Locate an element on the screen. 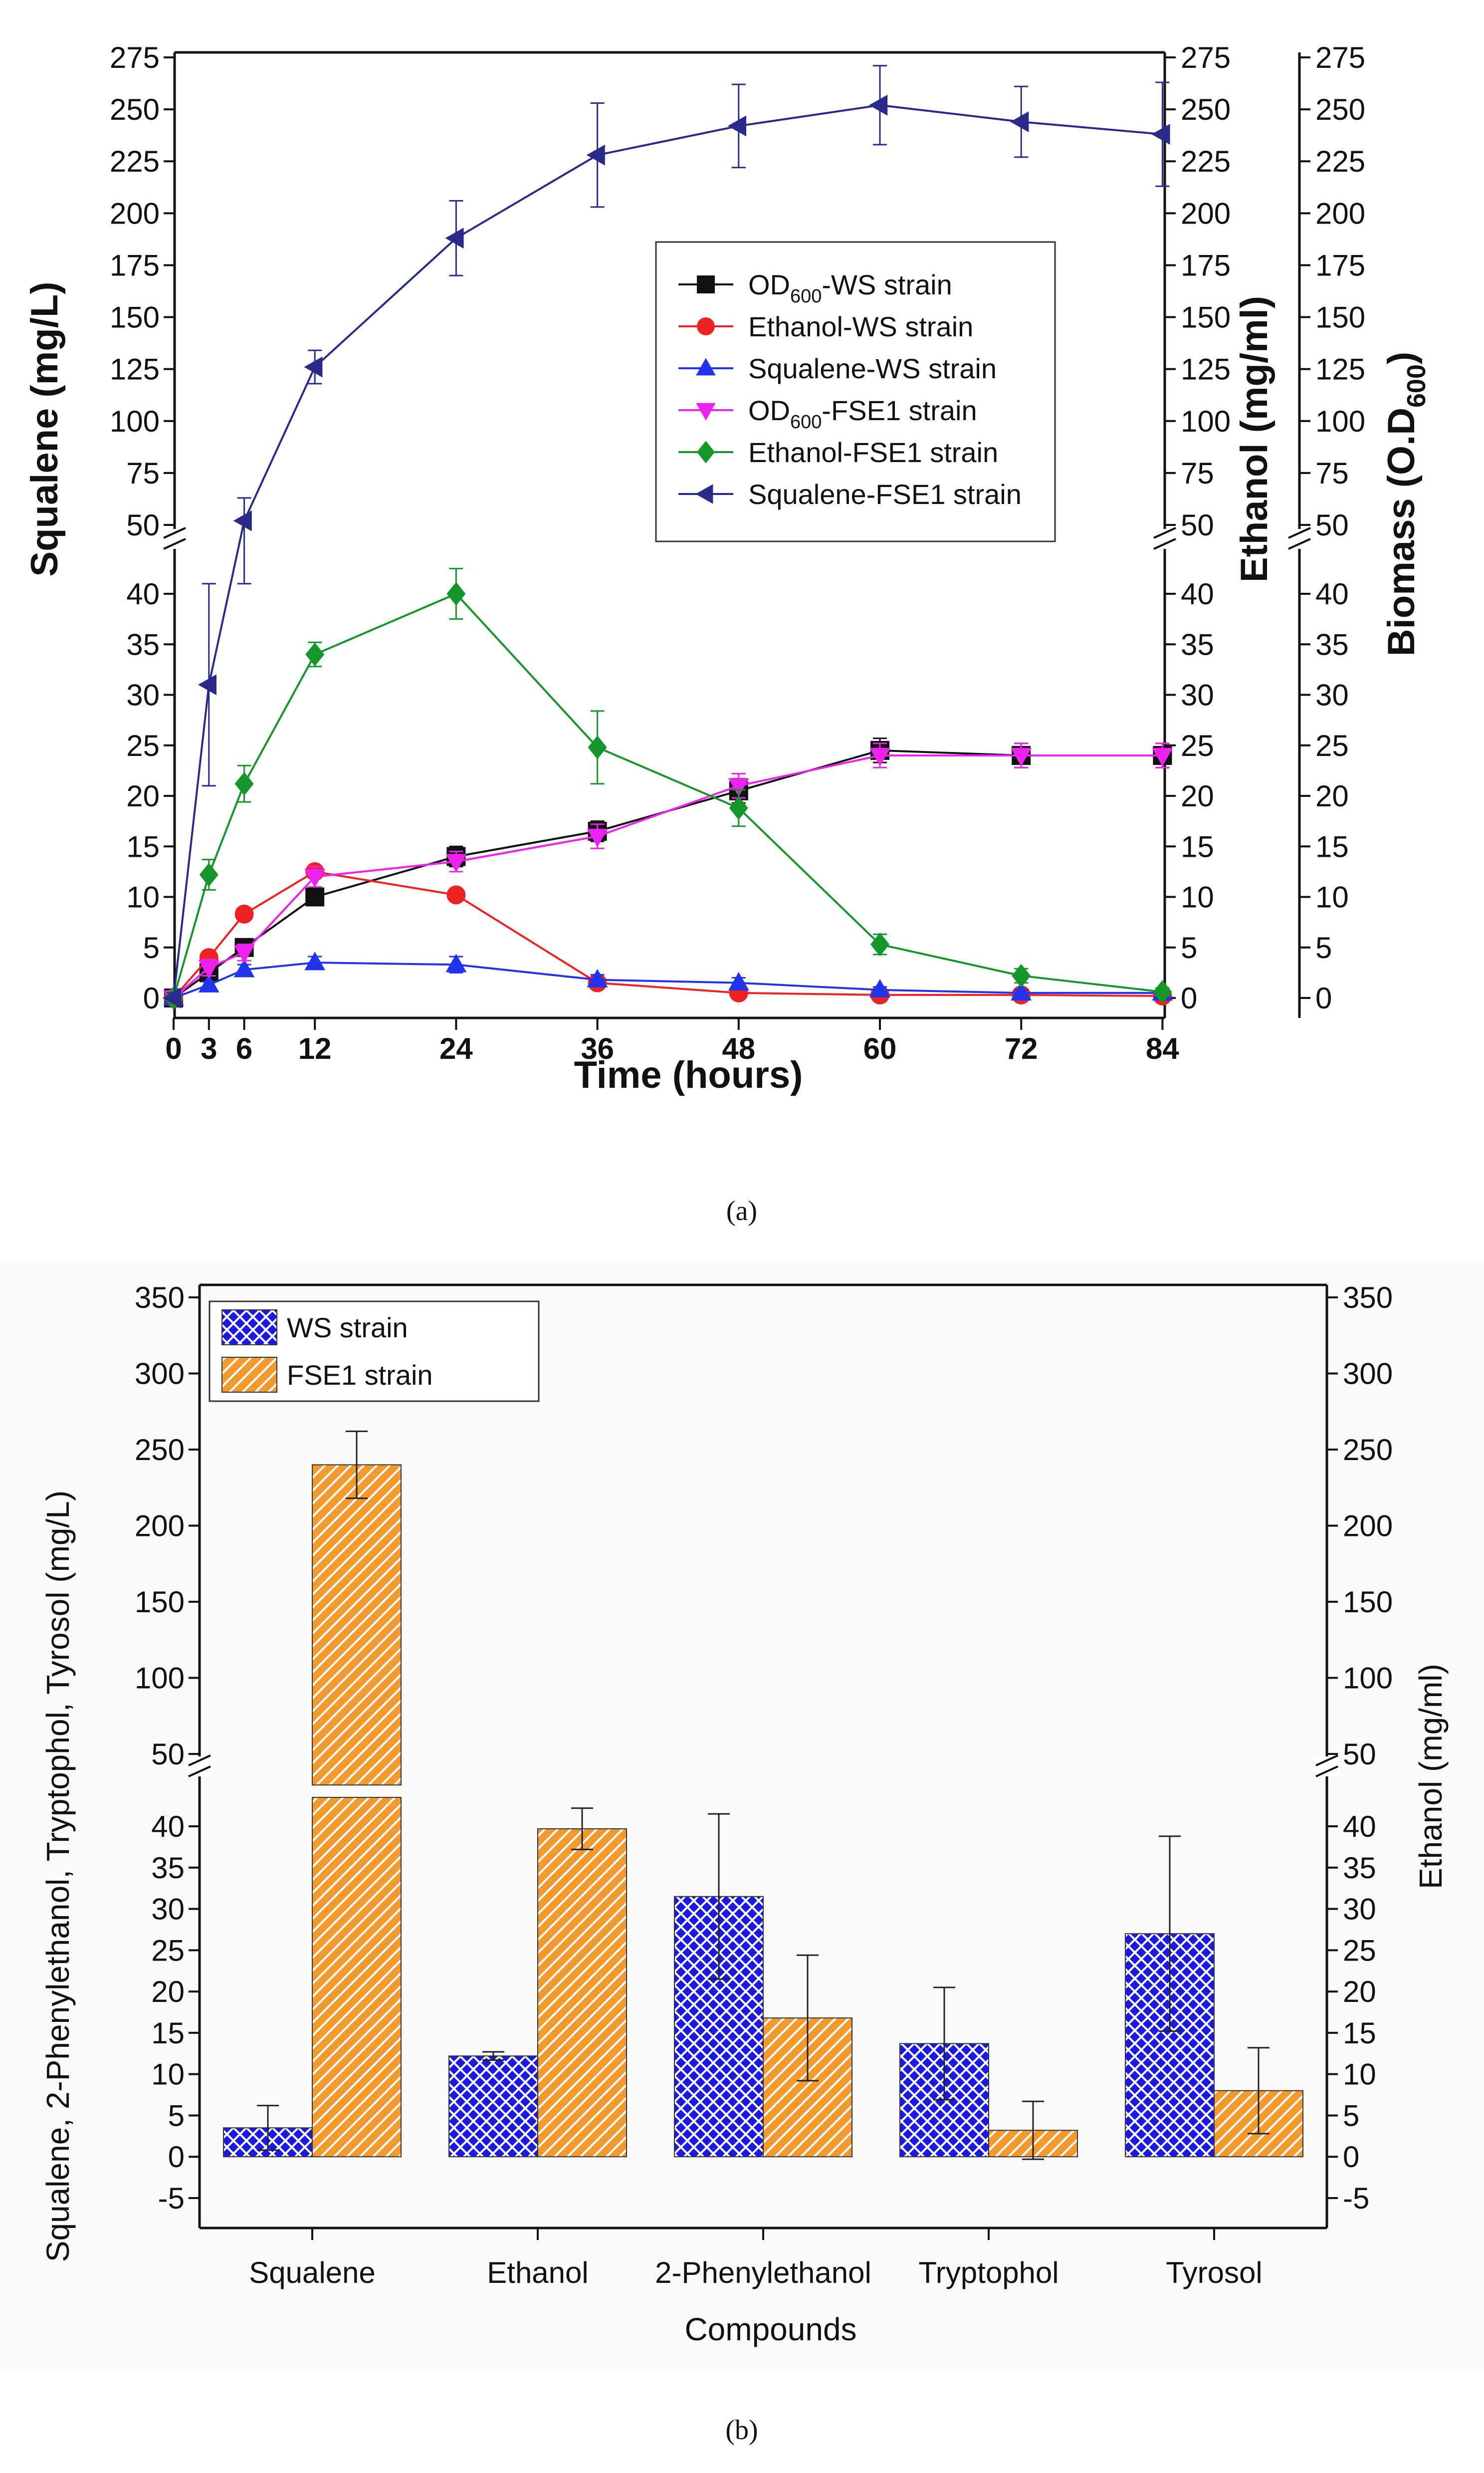  chart-a-ytick-right-label: 15 is located at coordinates (1197, 846).